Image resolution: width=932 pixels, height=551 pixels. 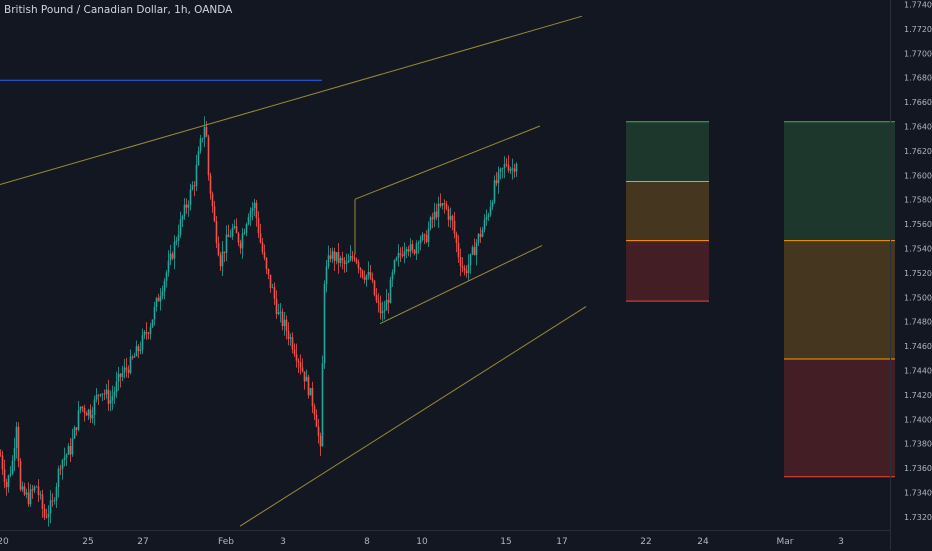 What do you see at coordinates (918, 29) in the screenshot?
I see `price-tick-label: 1.77200` at bounding box center [918, 29].